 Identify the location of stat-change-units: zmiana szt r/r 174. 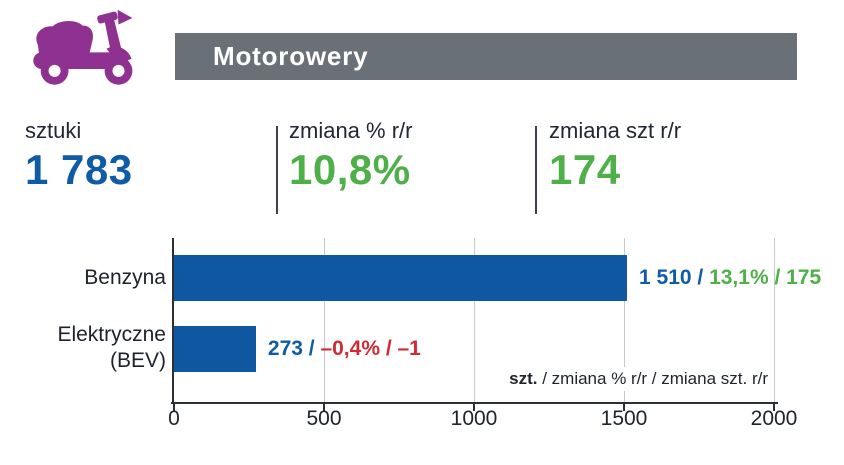
(615, 155).